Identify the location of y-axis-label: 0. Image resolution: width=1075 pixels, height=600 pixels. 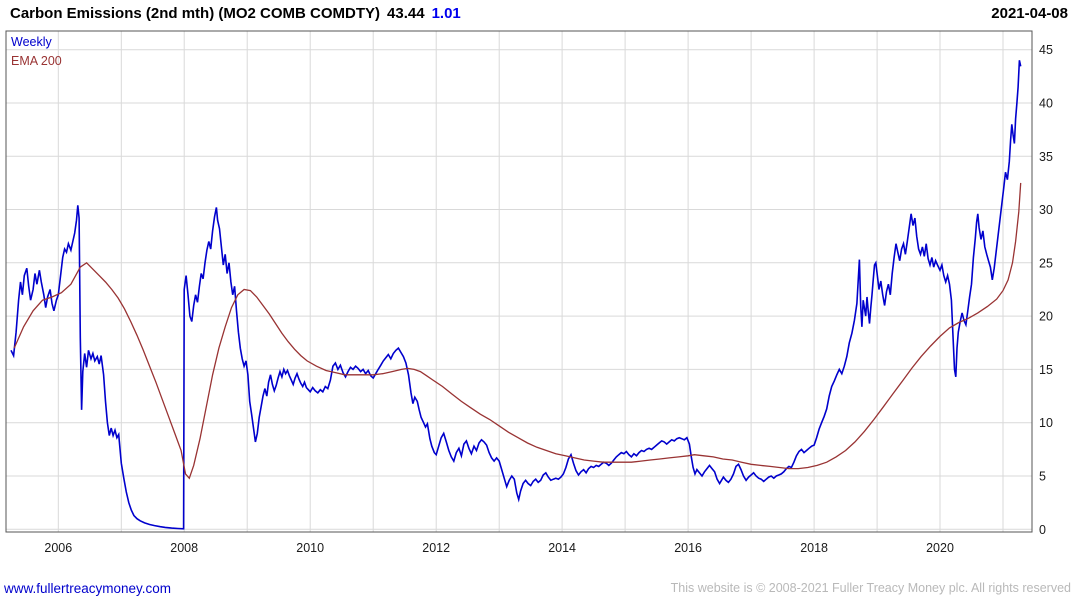
(1042, 530).